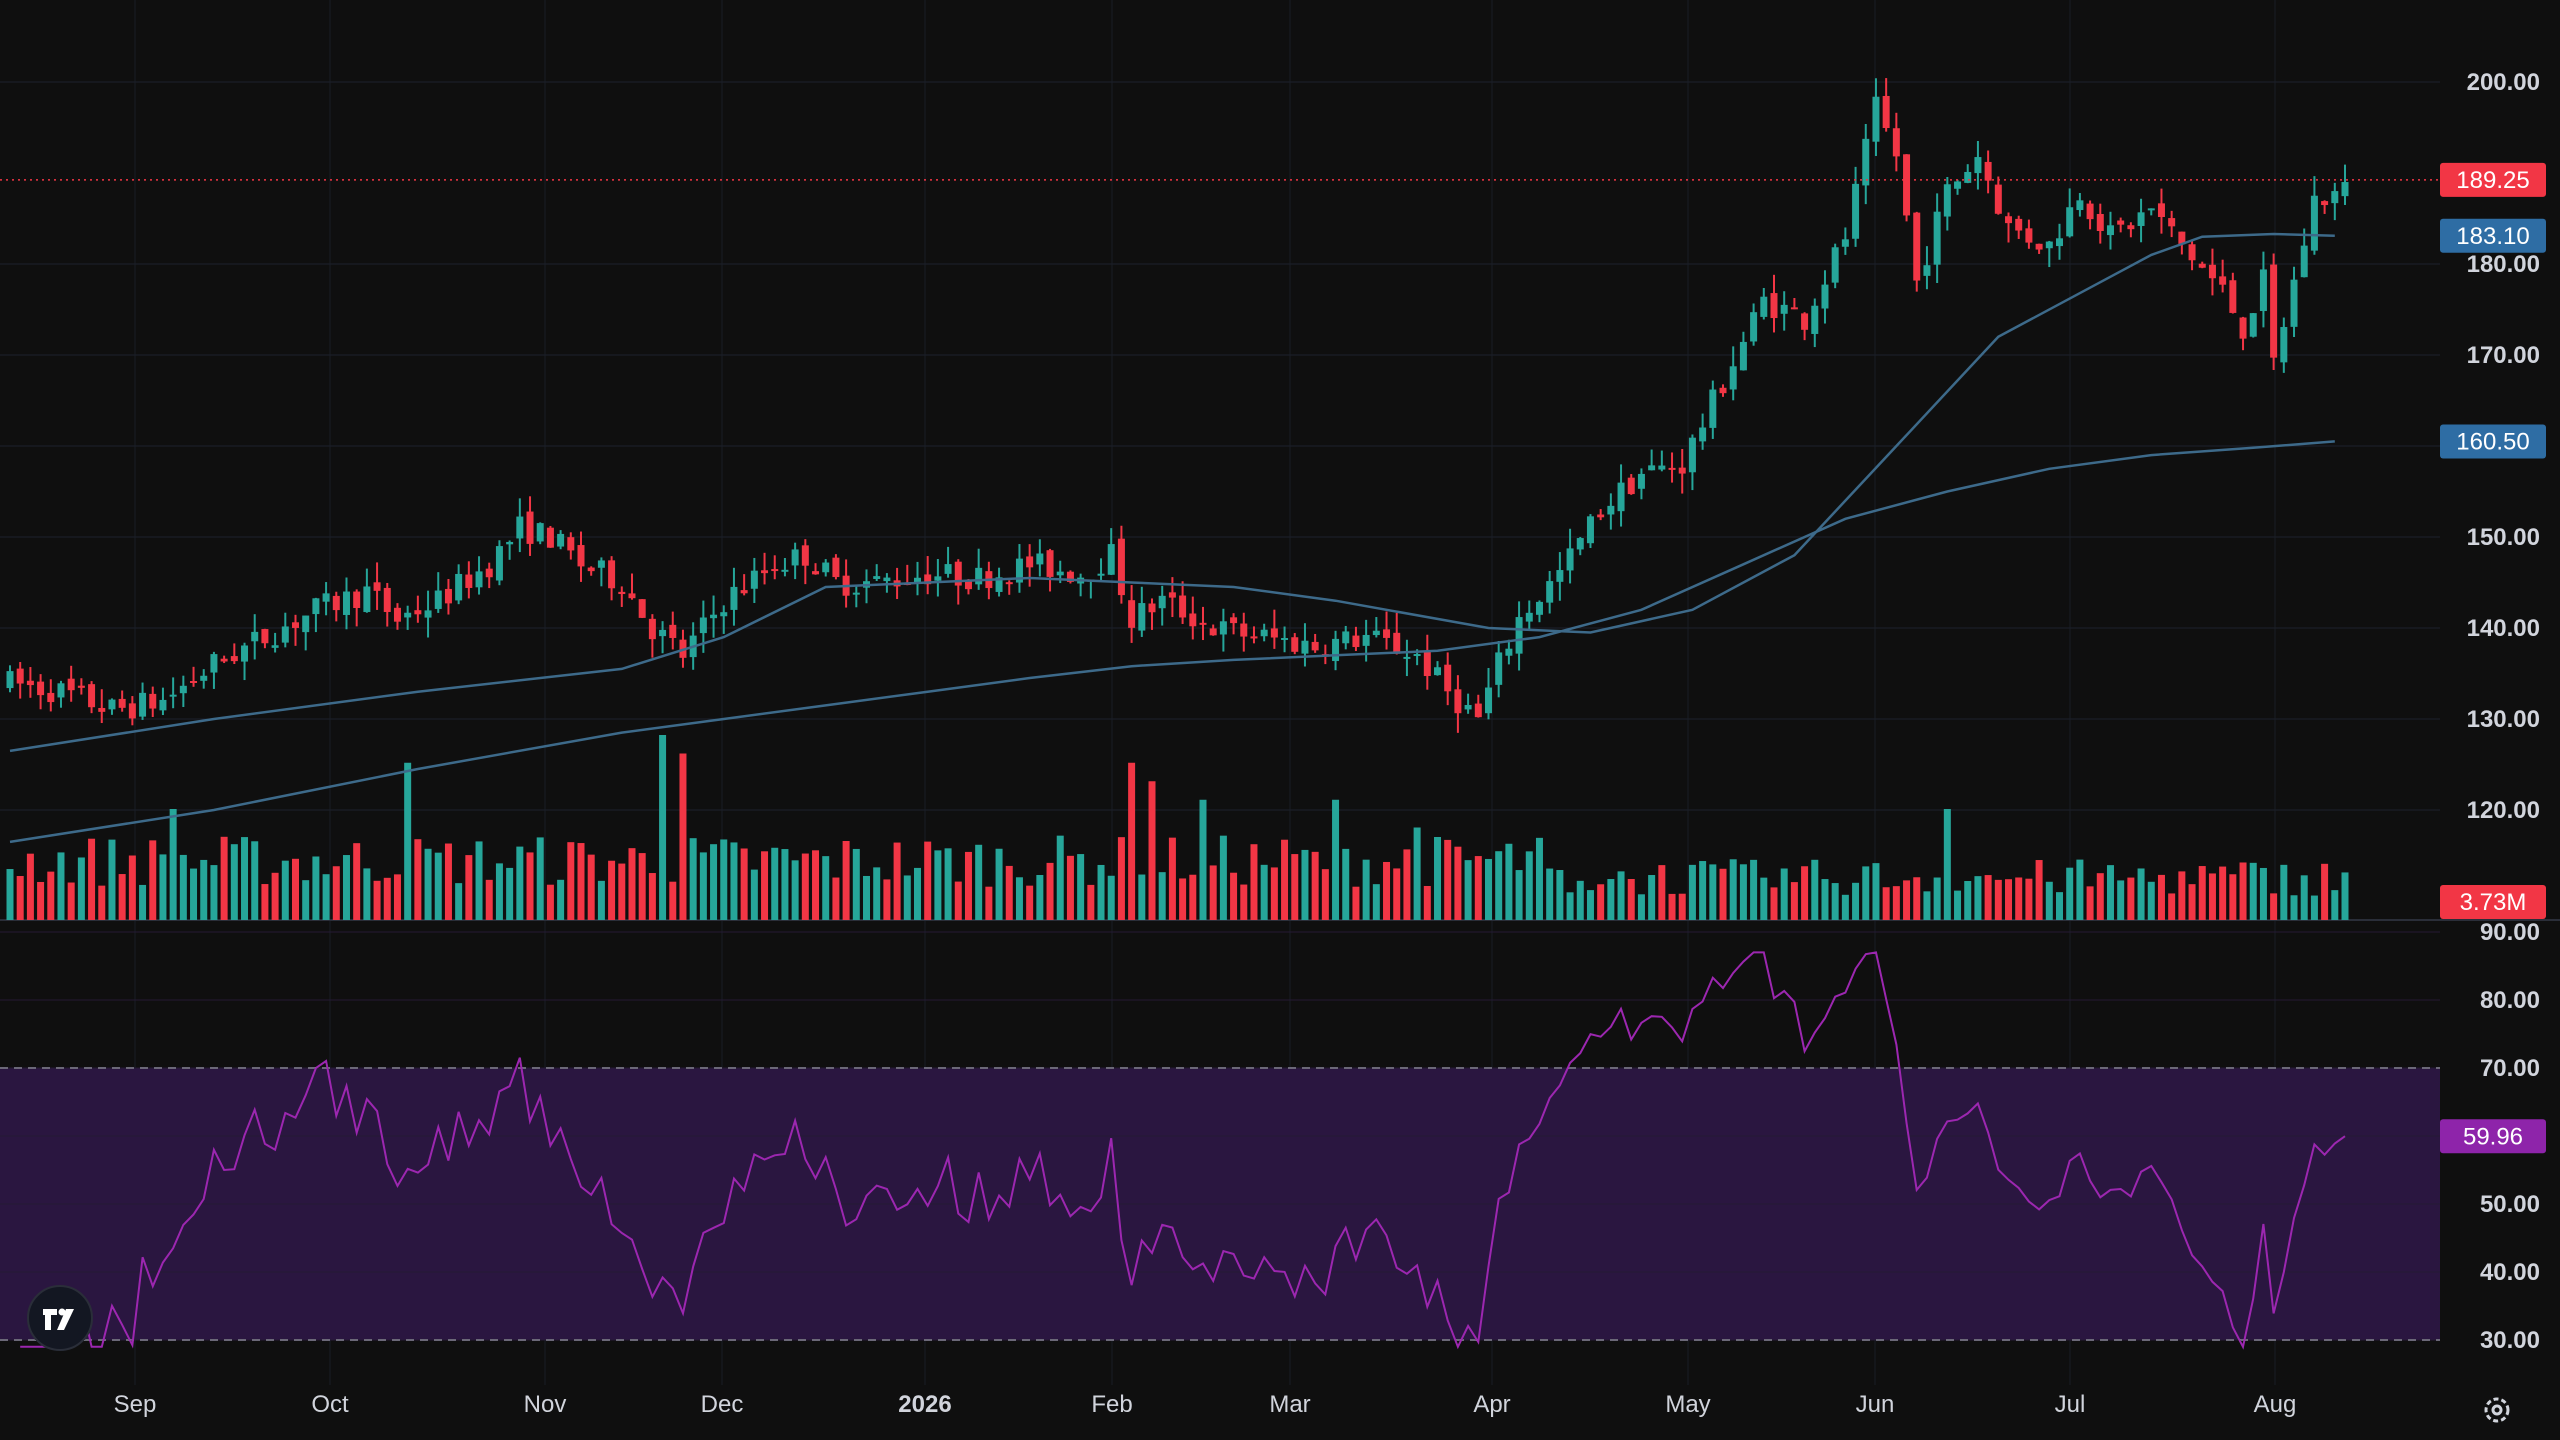 Image resolution: width=2560 pixels, height=1440 pixels. Describe the element at coordinates (924, 1404) in the screenshot. I see `time-tick-label: 2026` at that location.